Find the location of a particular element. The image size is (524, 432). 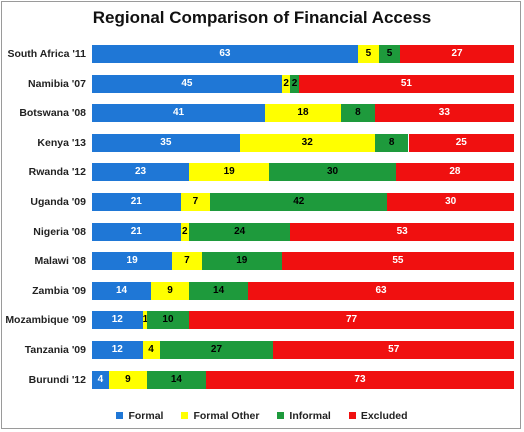

category-label: Nigeria '08 is located at coordinates (59, 231).